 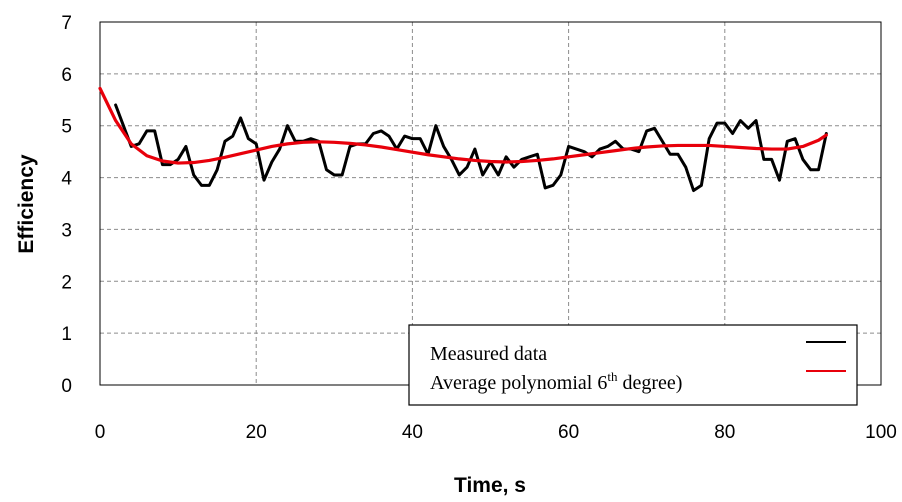 What do you see at coordinates (881, 432) in the screenshot?
I see `x-tick-label: 100` at bounding box center [881, 432].